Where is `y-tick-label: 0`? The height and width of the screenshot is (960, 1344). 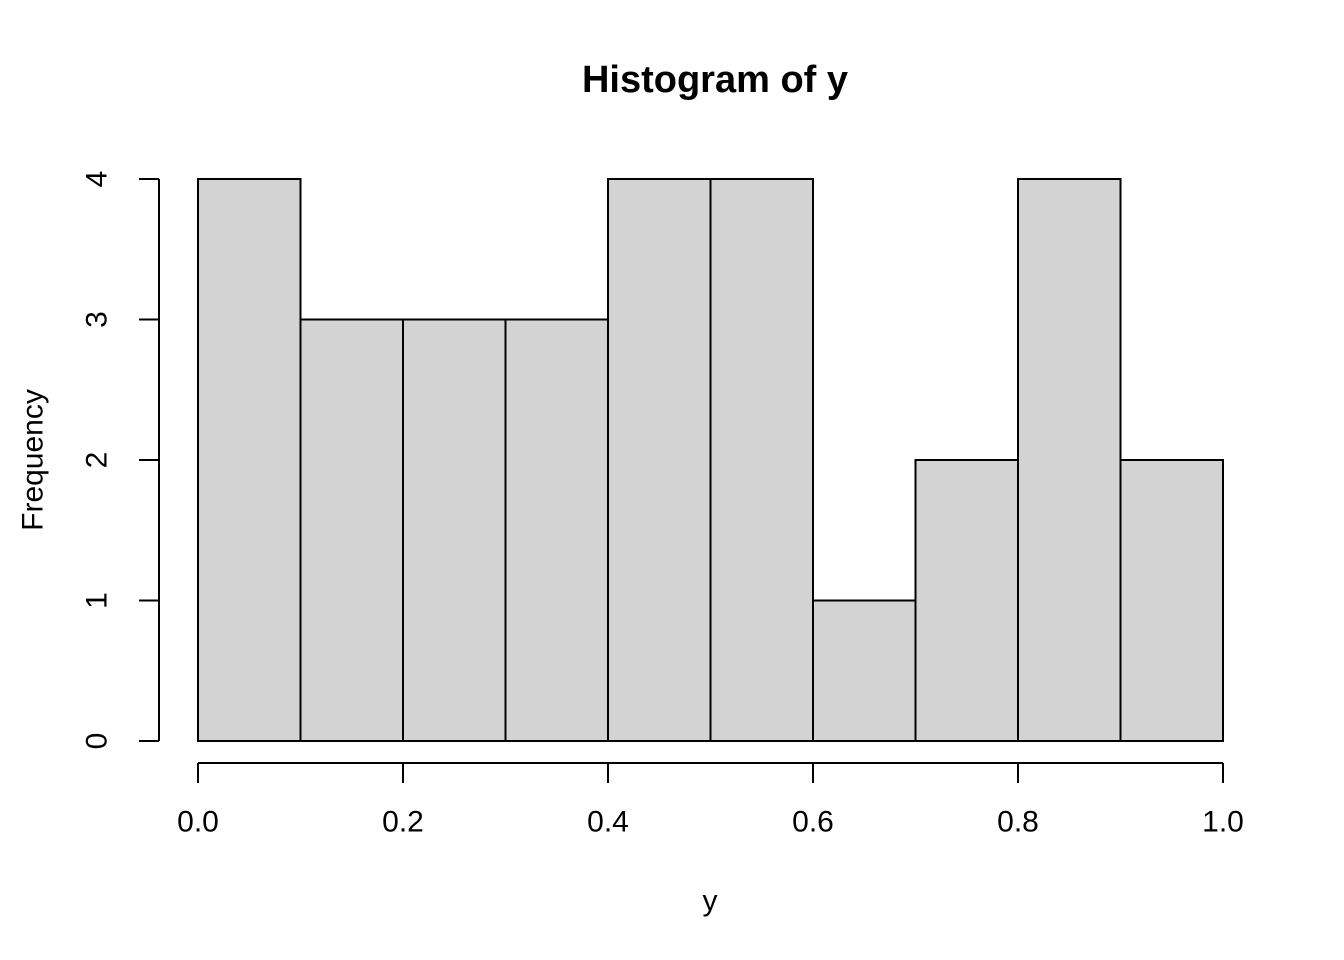
y-tick-label: 0 is located at coordinates (97, 741).